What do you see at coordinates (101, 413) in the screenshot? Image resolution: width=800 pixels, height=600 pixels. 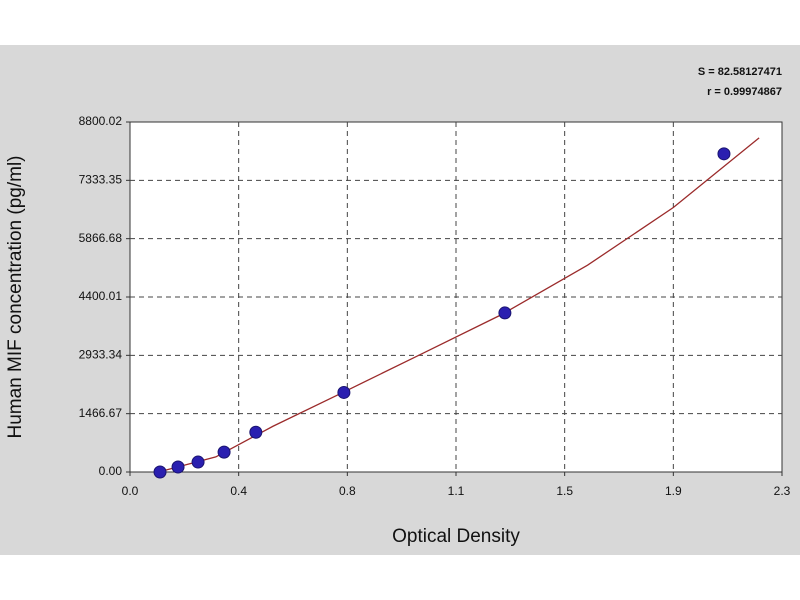 I see `y-tick-label: 1466.67` at bounding box center [101, 413].